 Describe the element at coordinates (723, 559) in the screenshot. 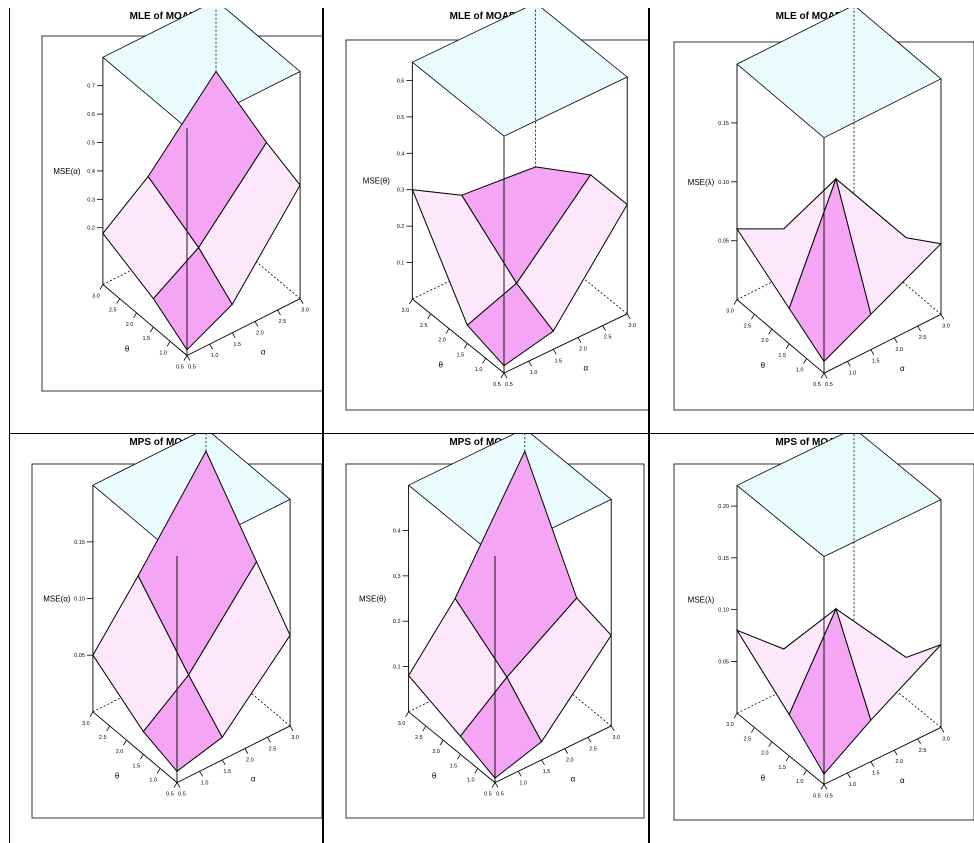

I see `z-tick-label: 0.15` at that location.